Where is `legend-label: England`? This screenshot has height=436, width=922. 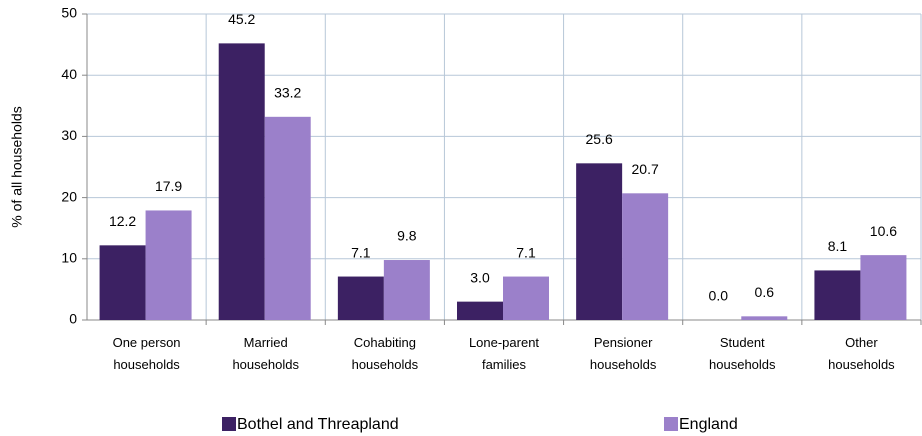 legend-label: England is located at coordinates (708, 424).